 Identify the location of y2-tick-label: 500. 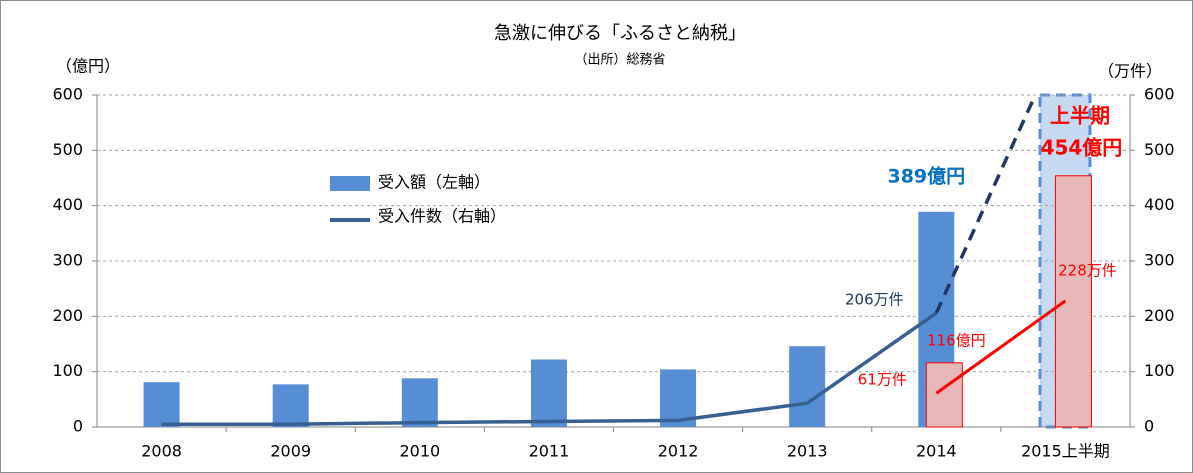
(1159, 149).